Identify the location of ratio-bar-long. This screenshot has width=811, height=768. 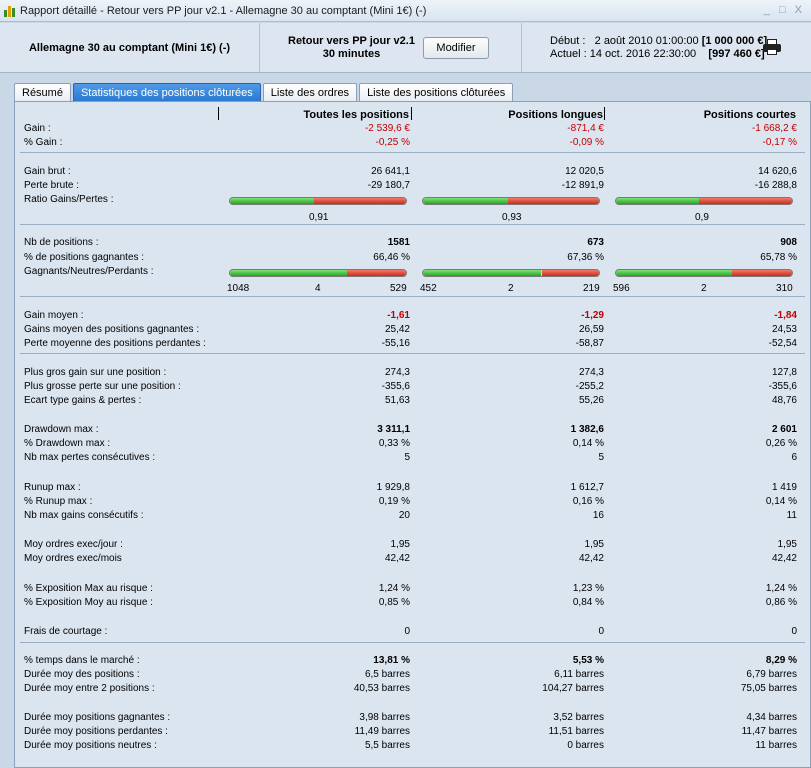
(511, 201).